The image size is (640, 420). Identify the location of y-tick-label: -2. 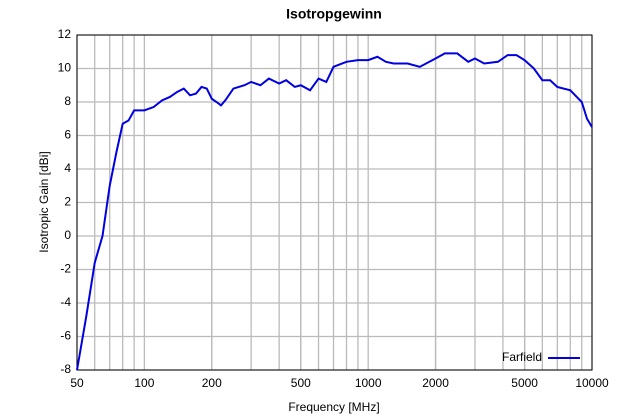
(65, 269).